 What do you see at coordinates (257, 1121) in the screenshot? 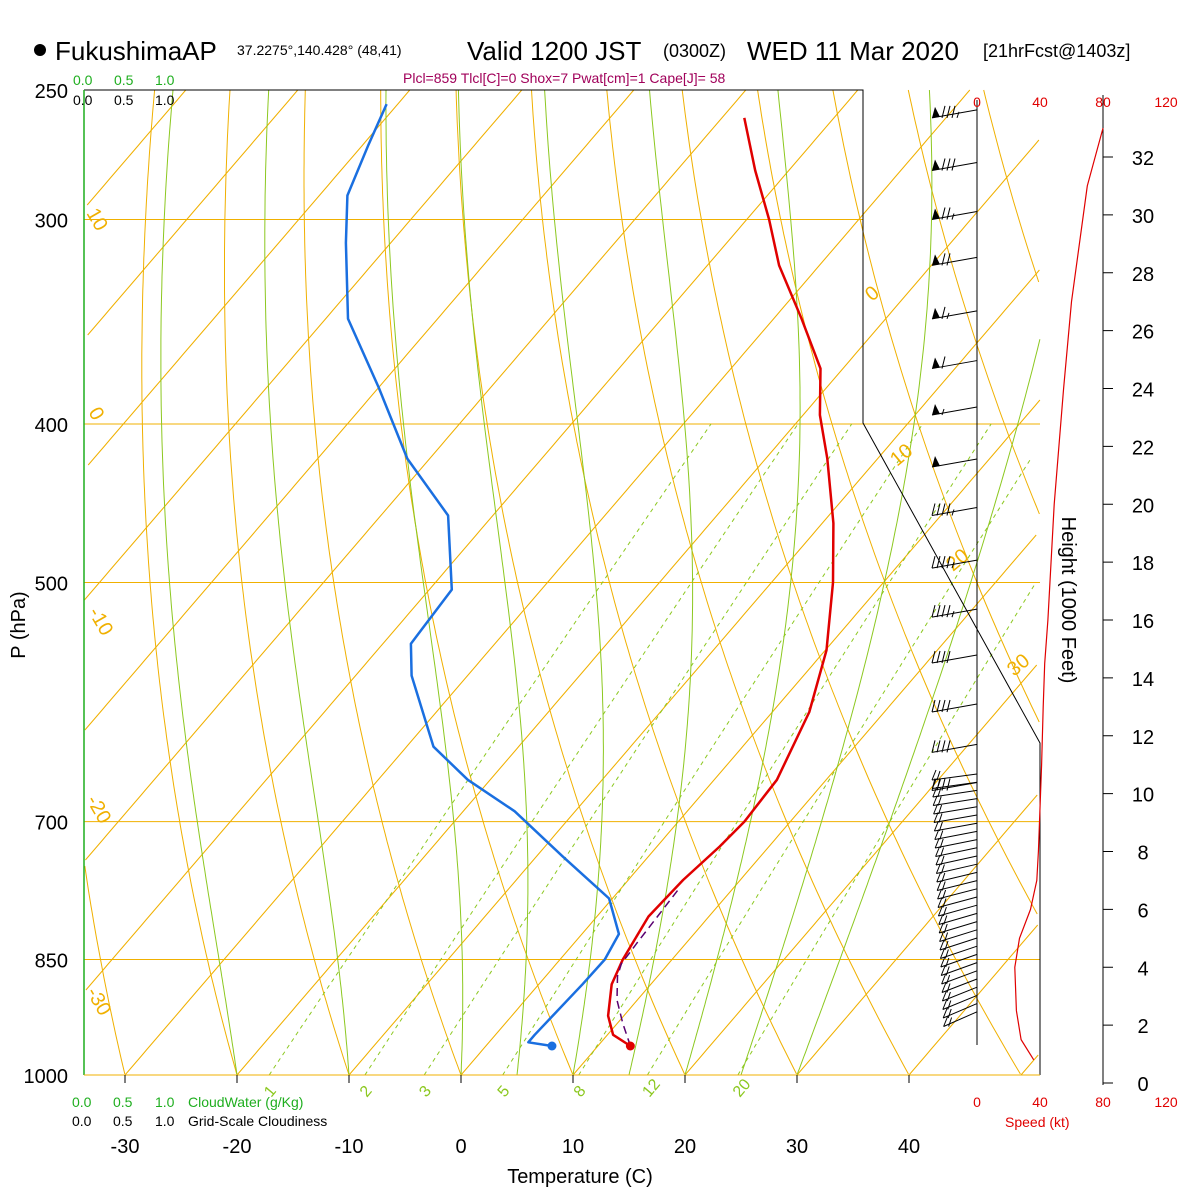
I see `cloudiness-label: Grid-Scale Cloudiness` at bounding box center [257, 1121].